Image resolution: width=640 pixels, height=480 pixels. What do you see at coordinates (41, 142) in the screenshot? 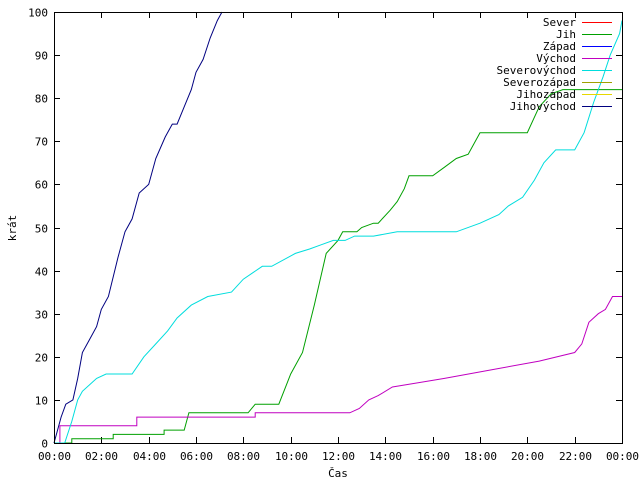
I see `y-tick-label: 70` at bounding box center [41, 142].